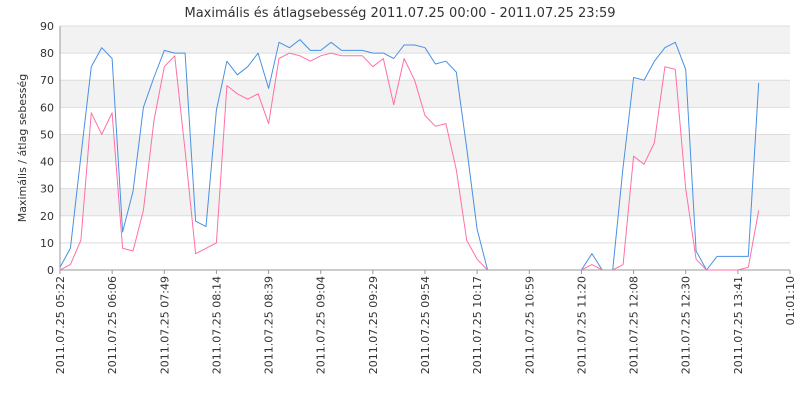 The height and width of the screenshot is (400, 800). I want to click on x-tick-label: 2011.07.25 12:30, so click(686, 325).